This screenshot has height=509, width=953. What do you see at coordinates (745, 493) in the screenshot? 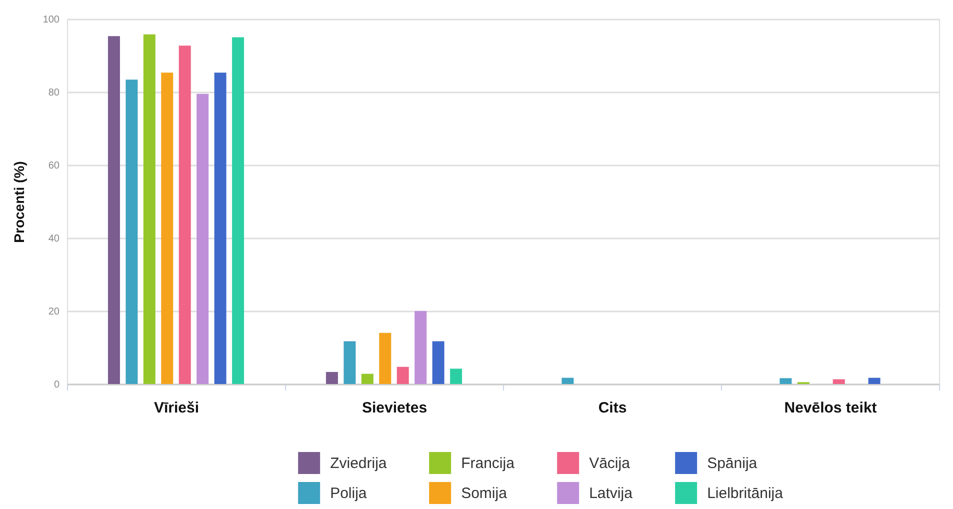
I see `legend-label: Lielbritānija` at bounding box center [745, 493].